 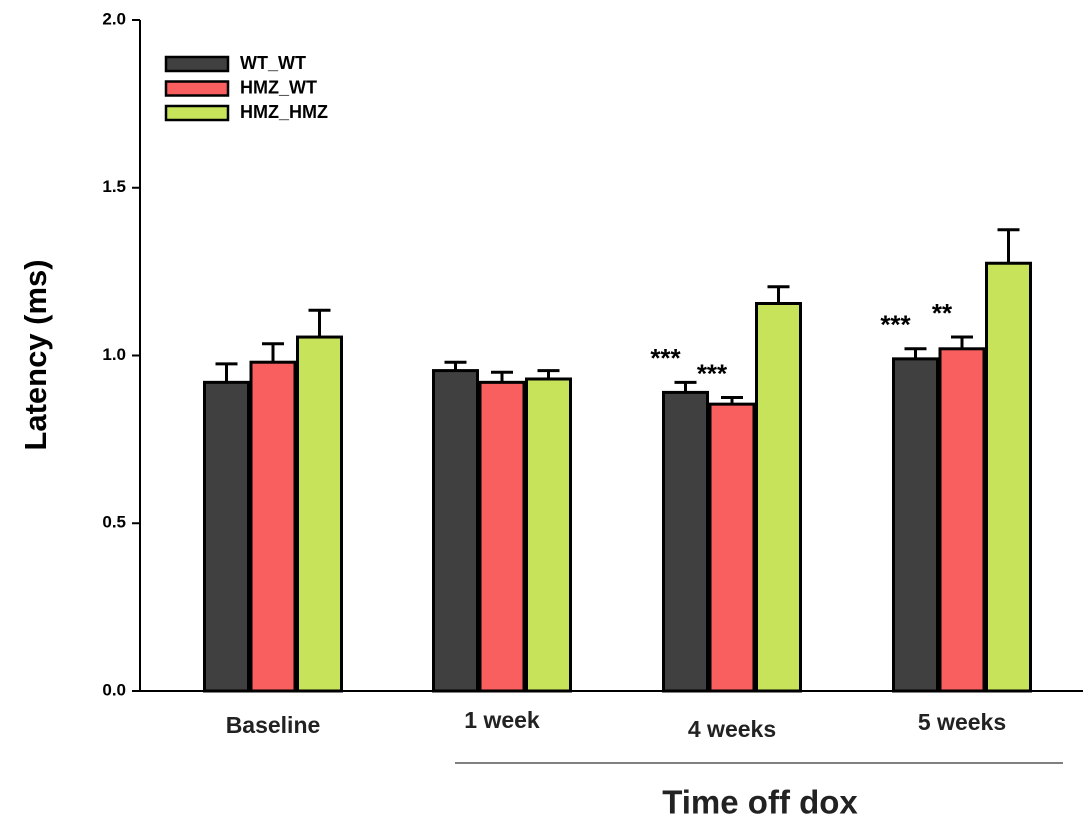 I want to click on x-axis-label: Time off dox, so click(x=760, y=802).